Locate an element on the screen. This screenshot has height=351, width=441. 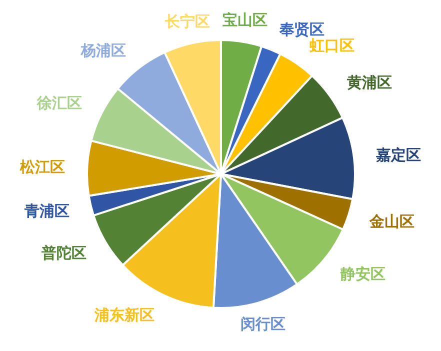
slice-label: 金山区 is located at coordinates (391, 221).